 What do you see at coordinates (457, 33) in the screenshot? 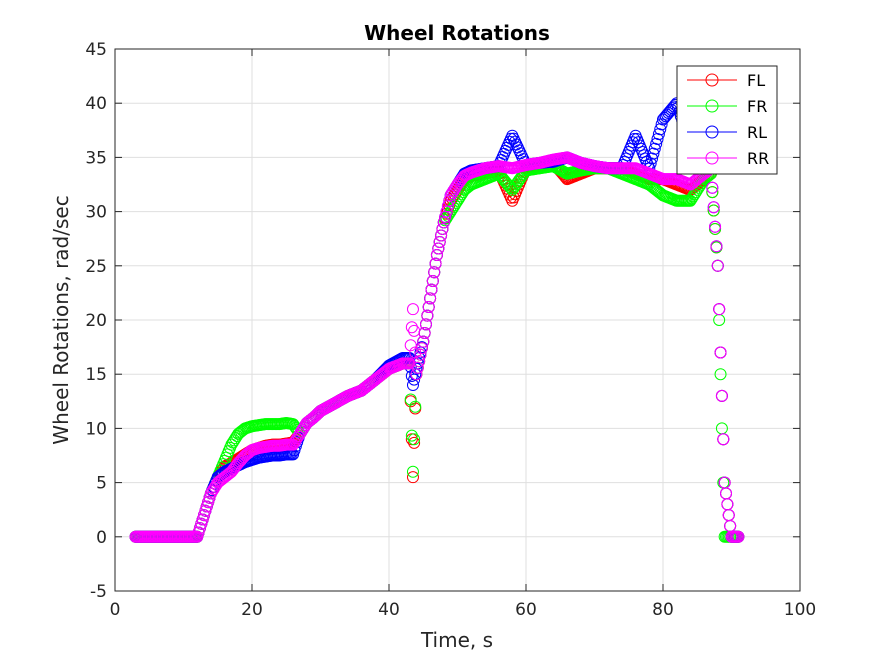
I see `chart-title: Wheel Rotations` at bounding box center [457, 33].